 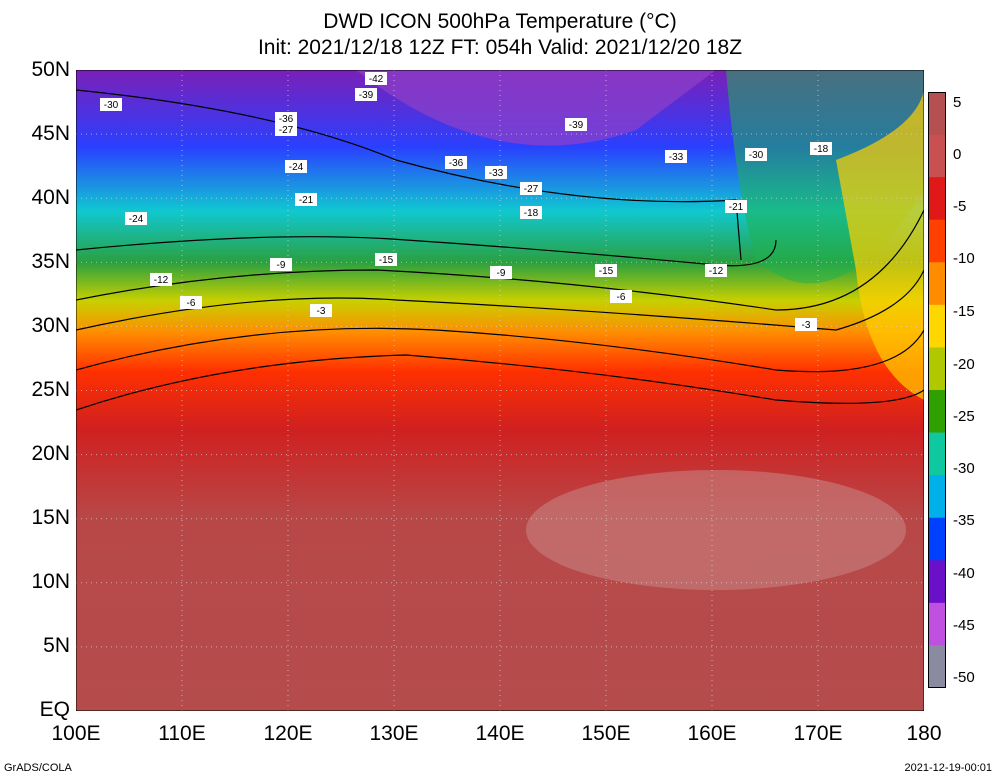 I want to click on colorbar-label: -45, so click(x=964, y=625).